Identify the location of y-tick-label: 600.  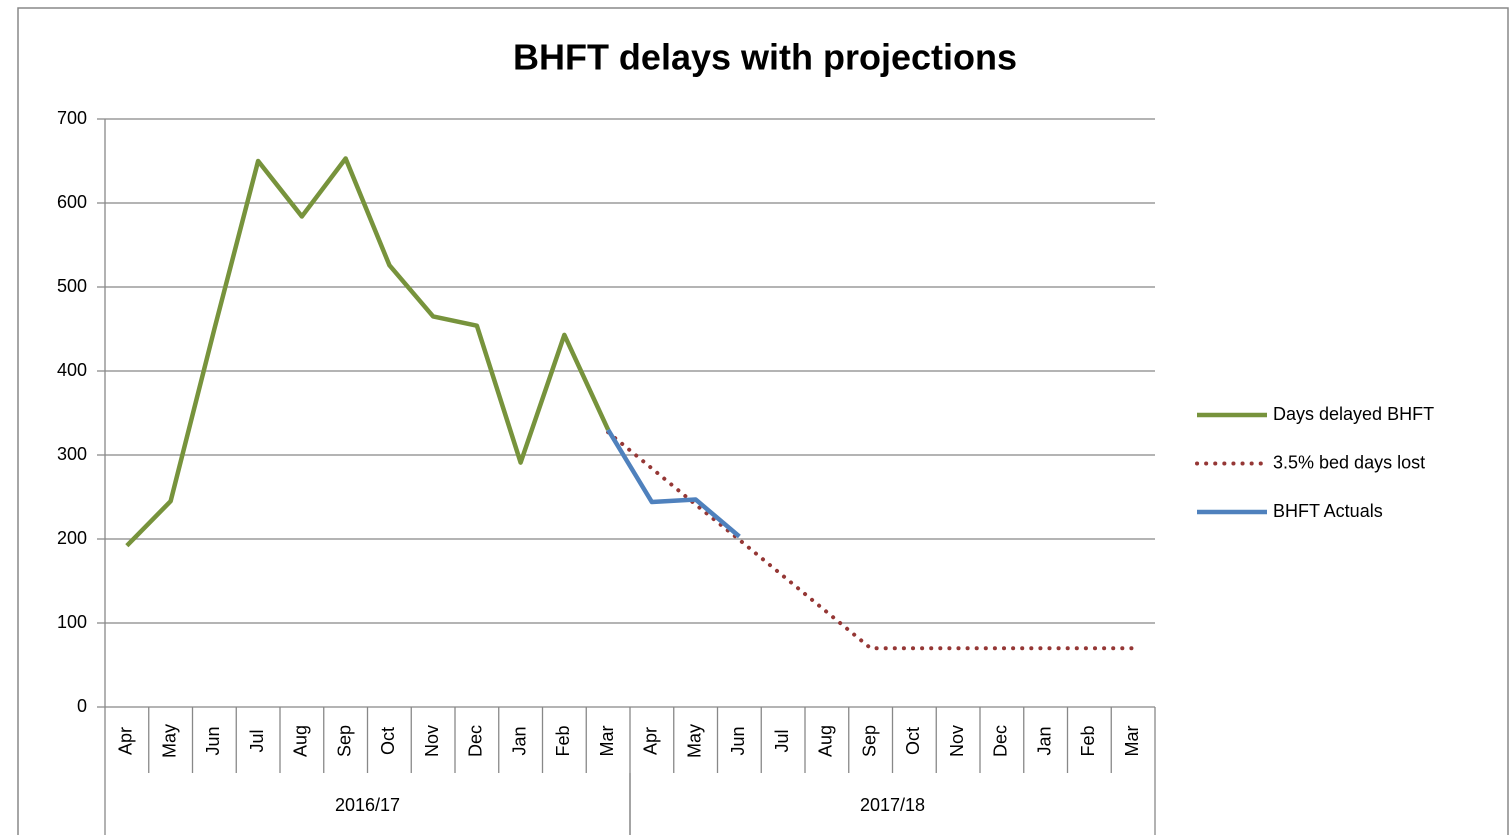
(72, 202).